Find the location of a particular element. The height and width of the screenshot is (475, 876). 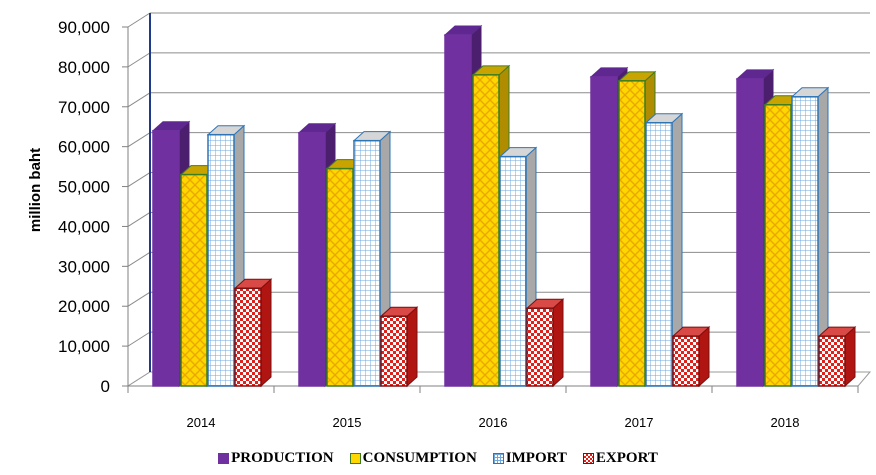

x-tick-label: 2017 is located at coordinates (639, 422).